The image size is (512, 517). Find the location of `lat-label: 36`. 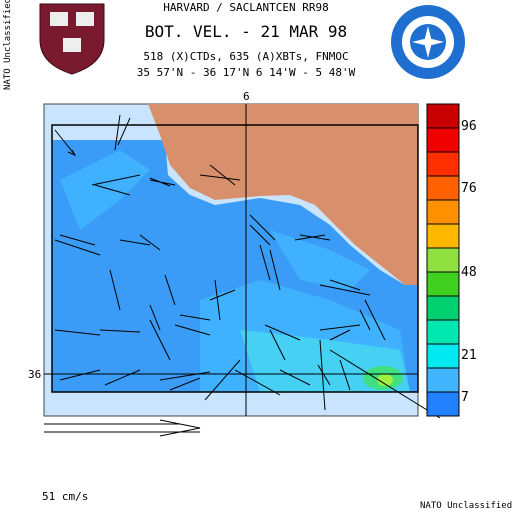

lat-label: 36 is located at coordinates (34, 374).